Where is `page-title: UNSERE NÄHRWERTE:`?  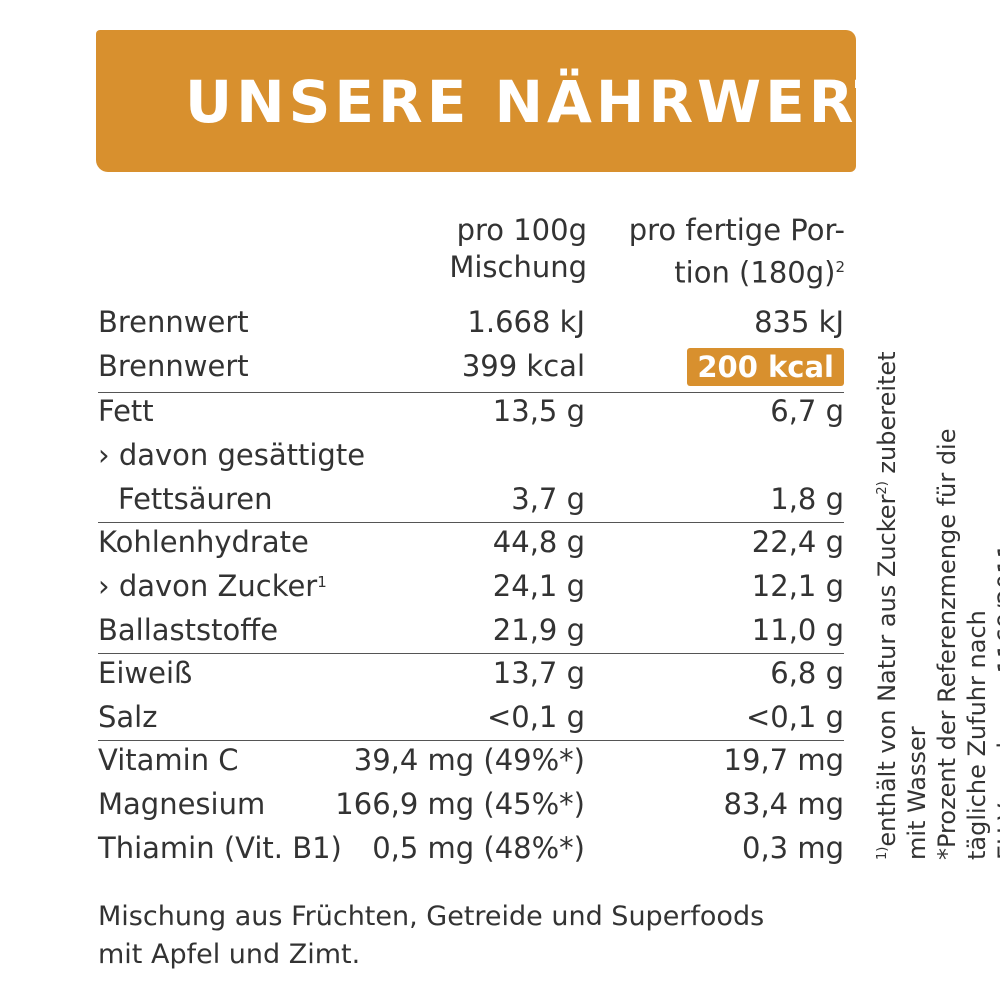
page-title: UNSERE NÄHRWERTE: is located at coordinates (577, 102).